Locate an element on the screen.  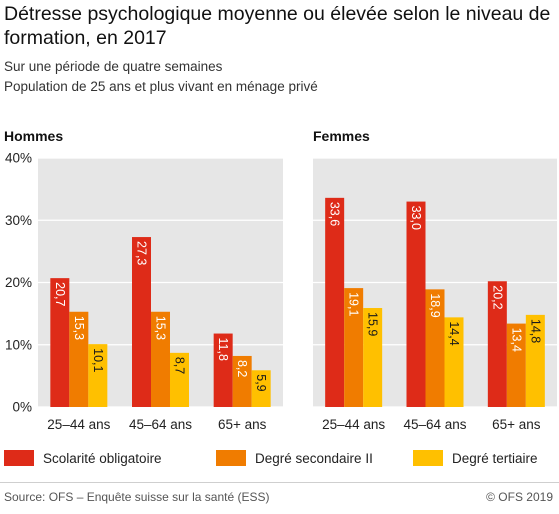
legend-item-tertiaire: Degré tertiaire is located at coordinates (475, 458).